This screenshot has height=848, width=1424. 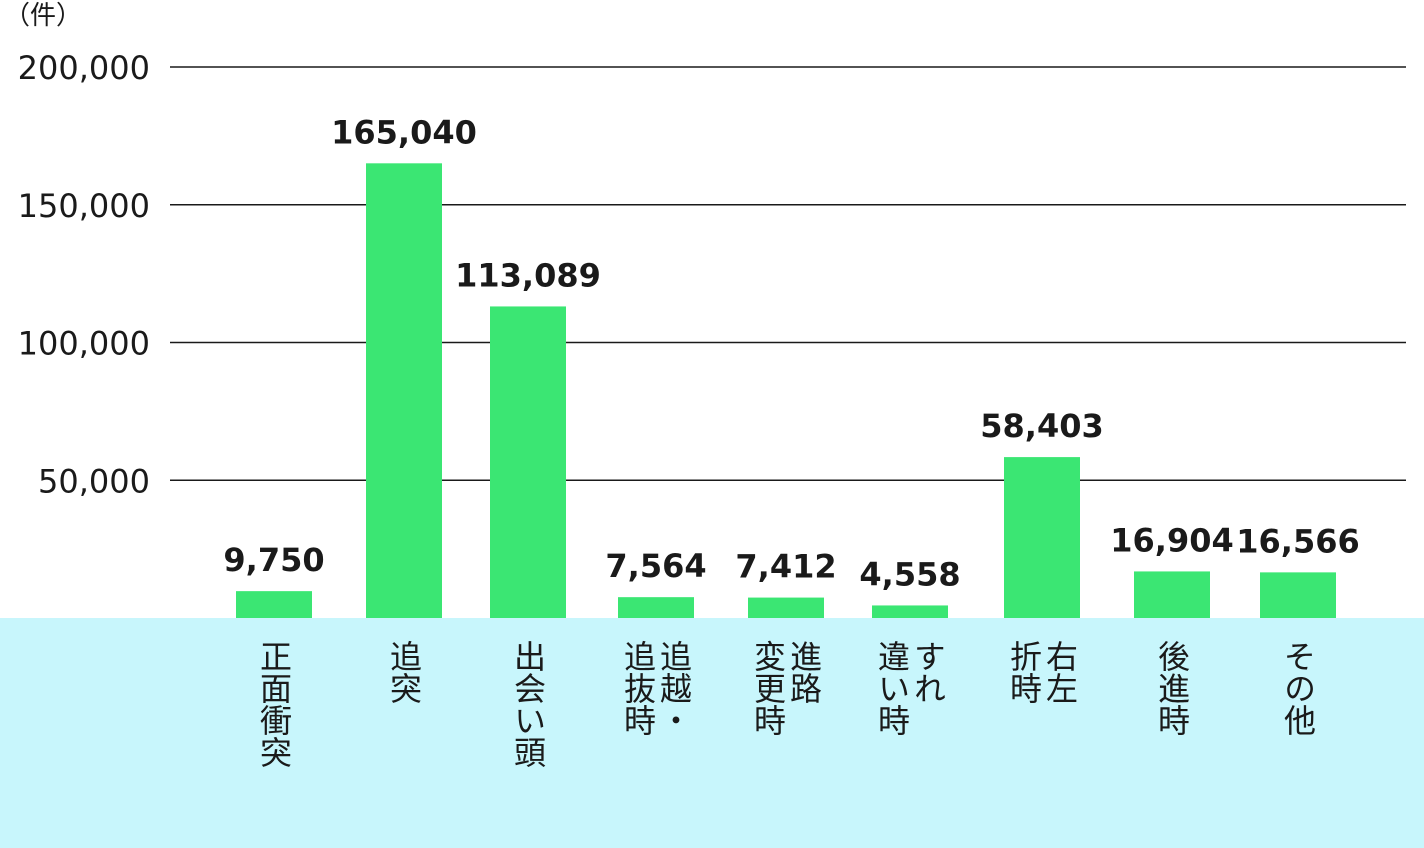 I want to click on value-label: 58,403, so click(x=1041, y=426).